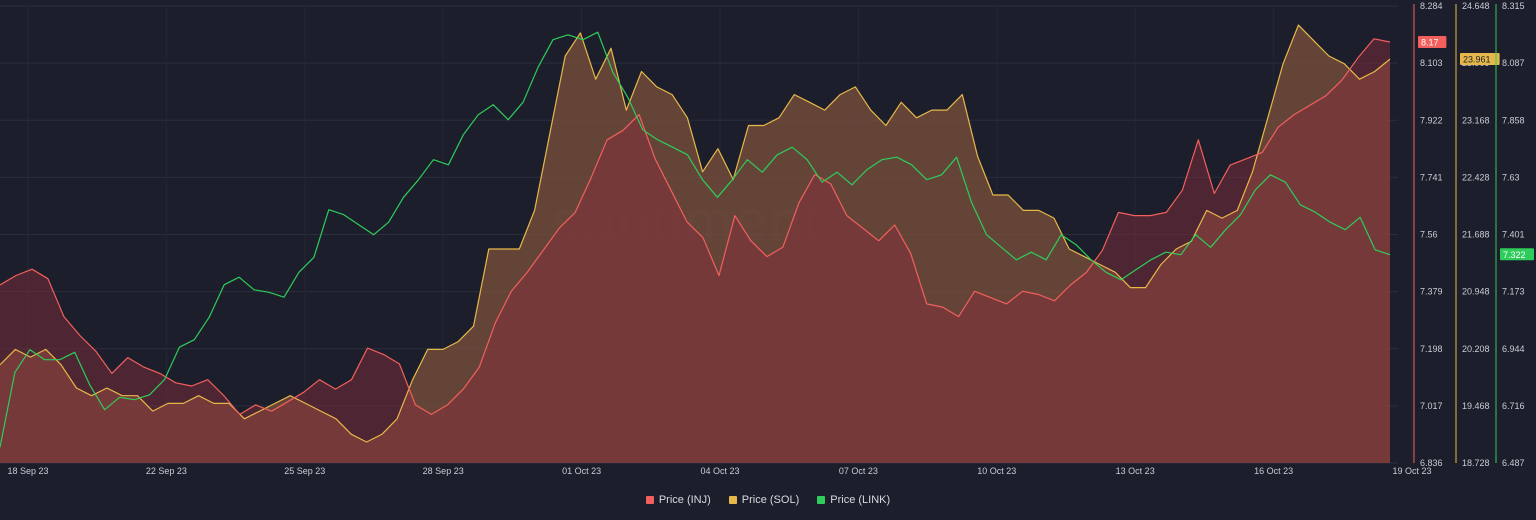 This screenshot has height=520, width=1536. Describe the element at coordinates (1431, 6) in the screenshot. I see `y-tick-label: 8.284` at that location.